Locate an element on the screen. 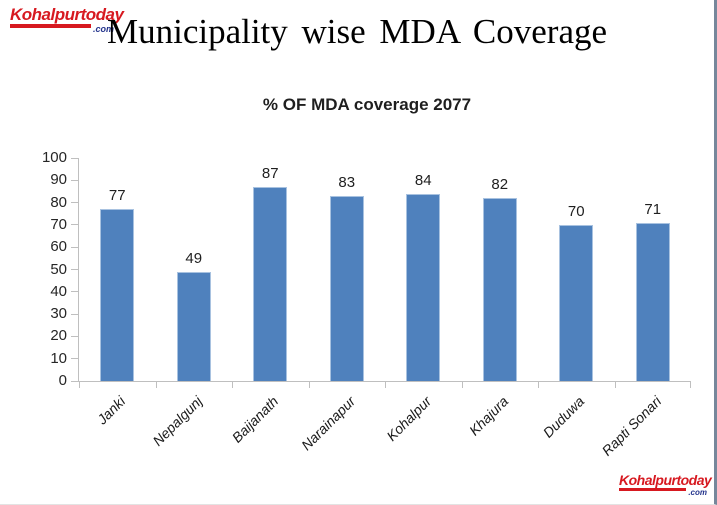 The width and height of the screenshot is (717, 505). bar-narainapur is located at coordinates (346, 288).